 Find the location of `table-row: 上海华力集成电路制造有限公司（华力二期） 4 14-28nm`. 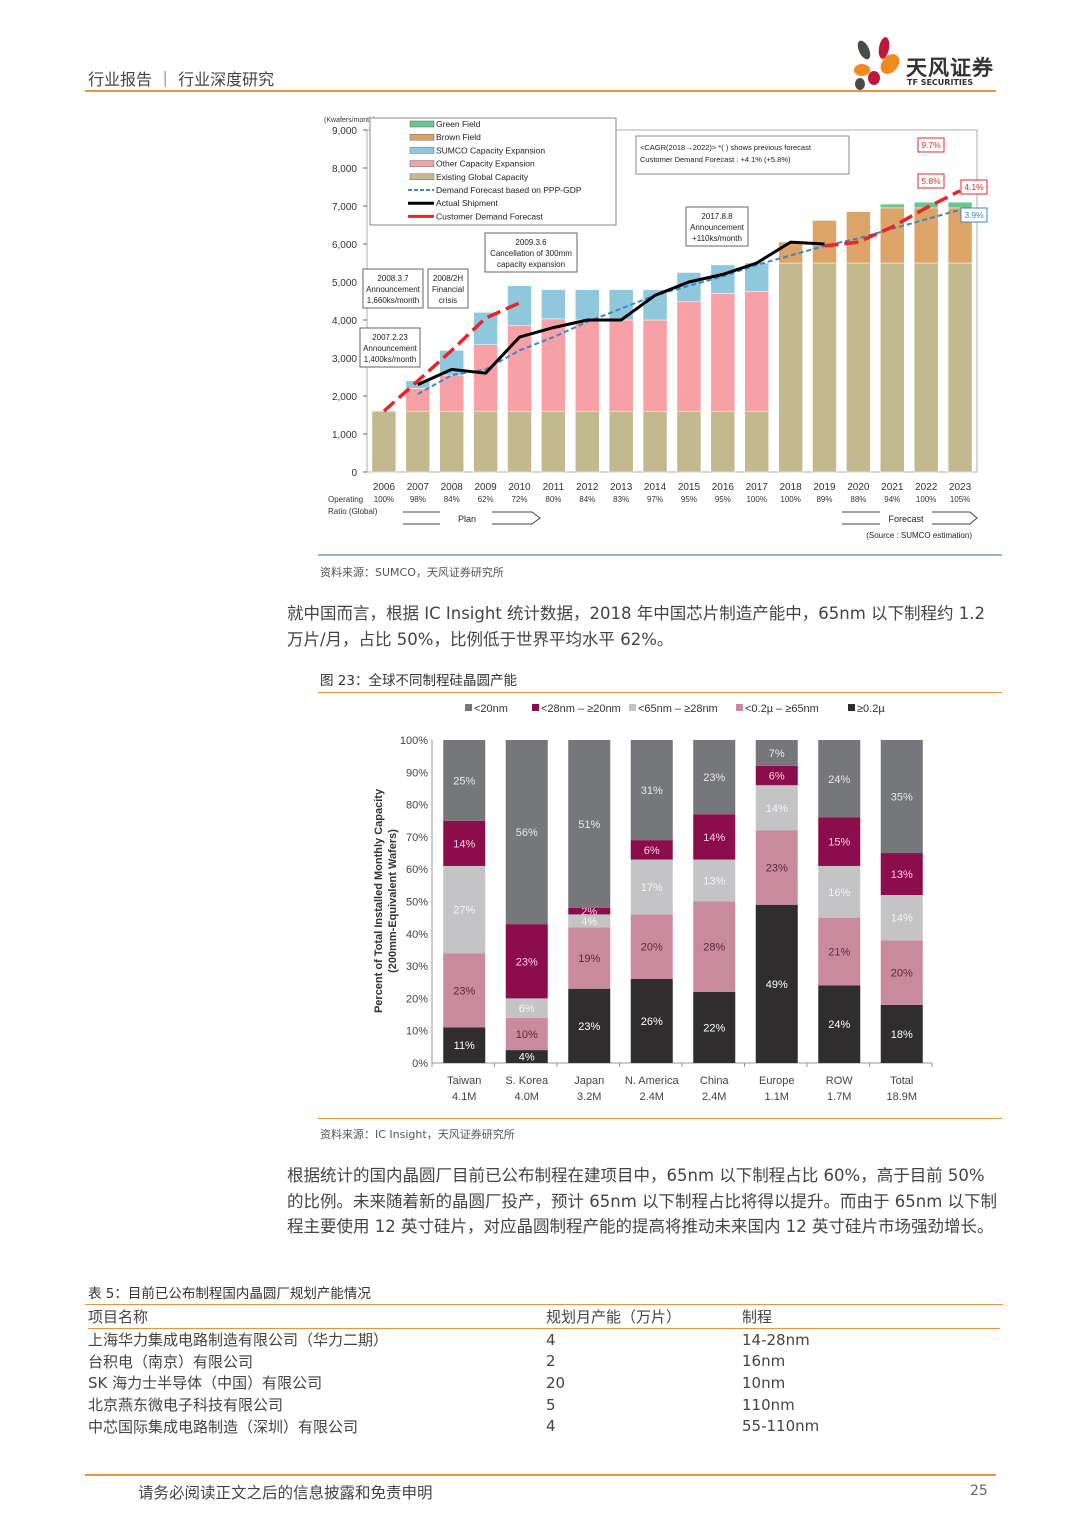

table-row: 上海华力集成电路制造有限公司（华力二期） 4 14-28nm is located at coordinates (544, 1339).